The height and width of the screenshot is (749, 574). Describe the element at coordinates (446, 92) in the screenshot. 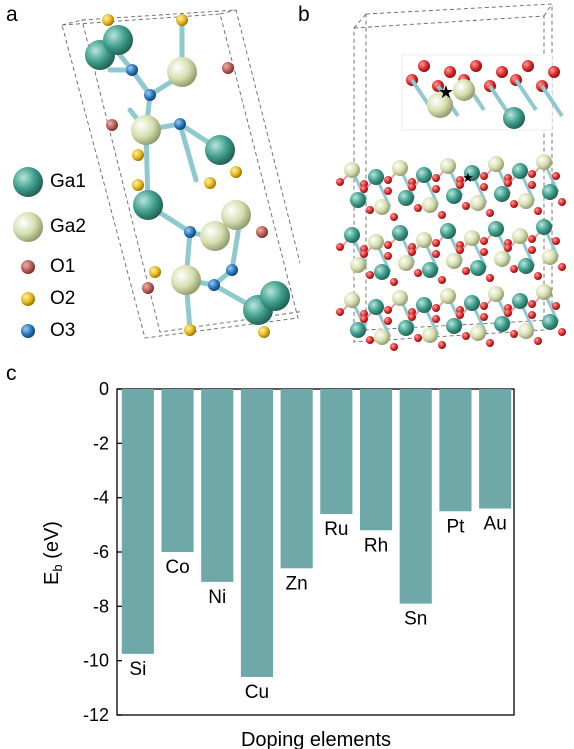

I see `star-marker-inset: ★` at that location.